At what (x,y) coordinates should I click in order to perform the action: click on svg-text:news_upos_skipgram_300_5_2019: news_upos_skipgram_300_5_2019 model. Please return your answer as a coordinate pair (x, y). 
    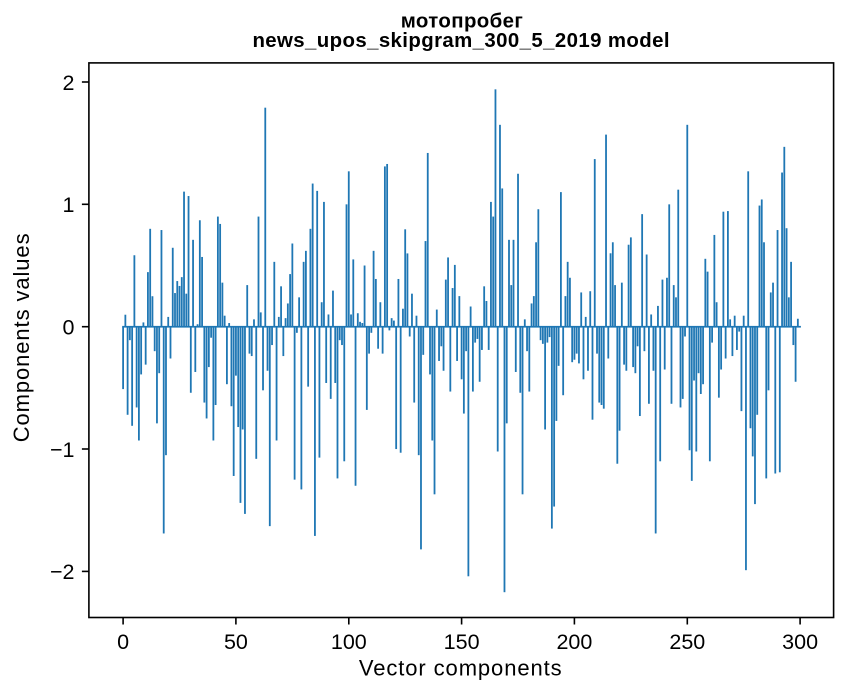
    Looking at the image, I should click on (461, 41).